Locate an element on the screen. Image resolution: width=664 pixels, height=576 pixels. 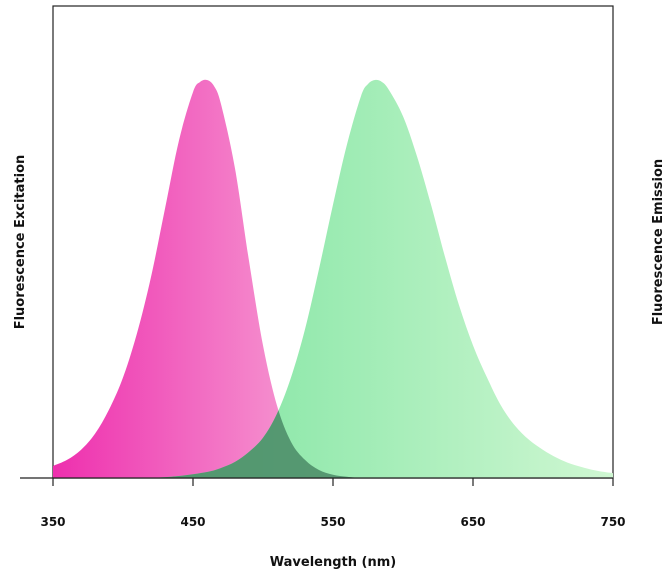
x-ticks: 350 450 550 650 750 is located at coordinates (333, 503).